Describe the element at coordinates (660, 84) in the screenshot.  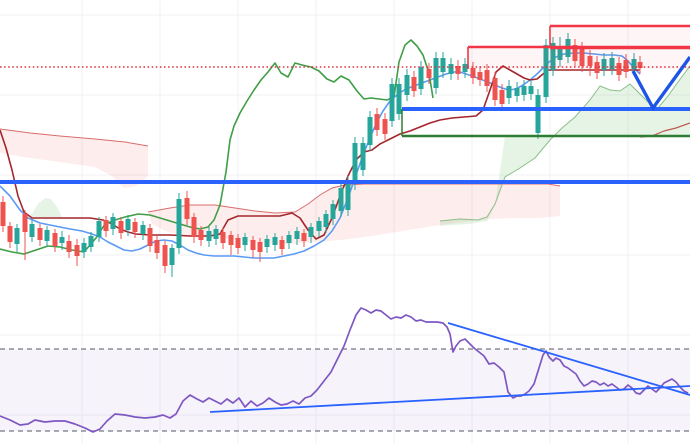
I see `blue-v-trendline` at that location.